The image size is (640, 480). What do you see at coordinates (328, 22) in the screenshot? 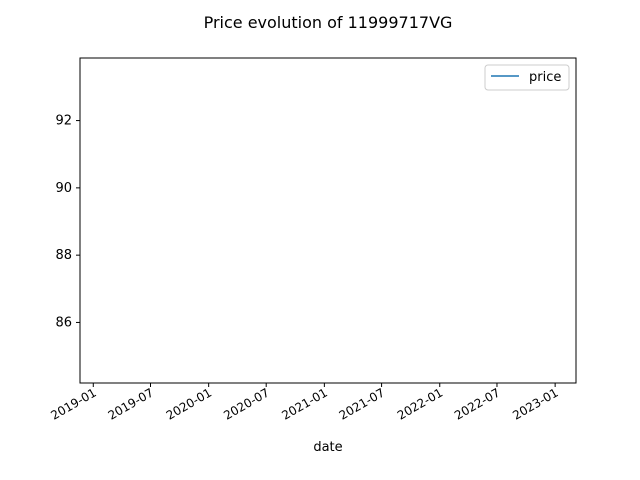
I see `chart-title: Price evolution of 11999717VG` at bounding box center [328, 22].